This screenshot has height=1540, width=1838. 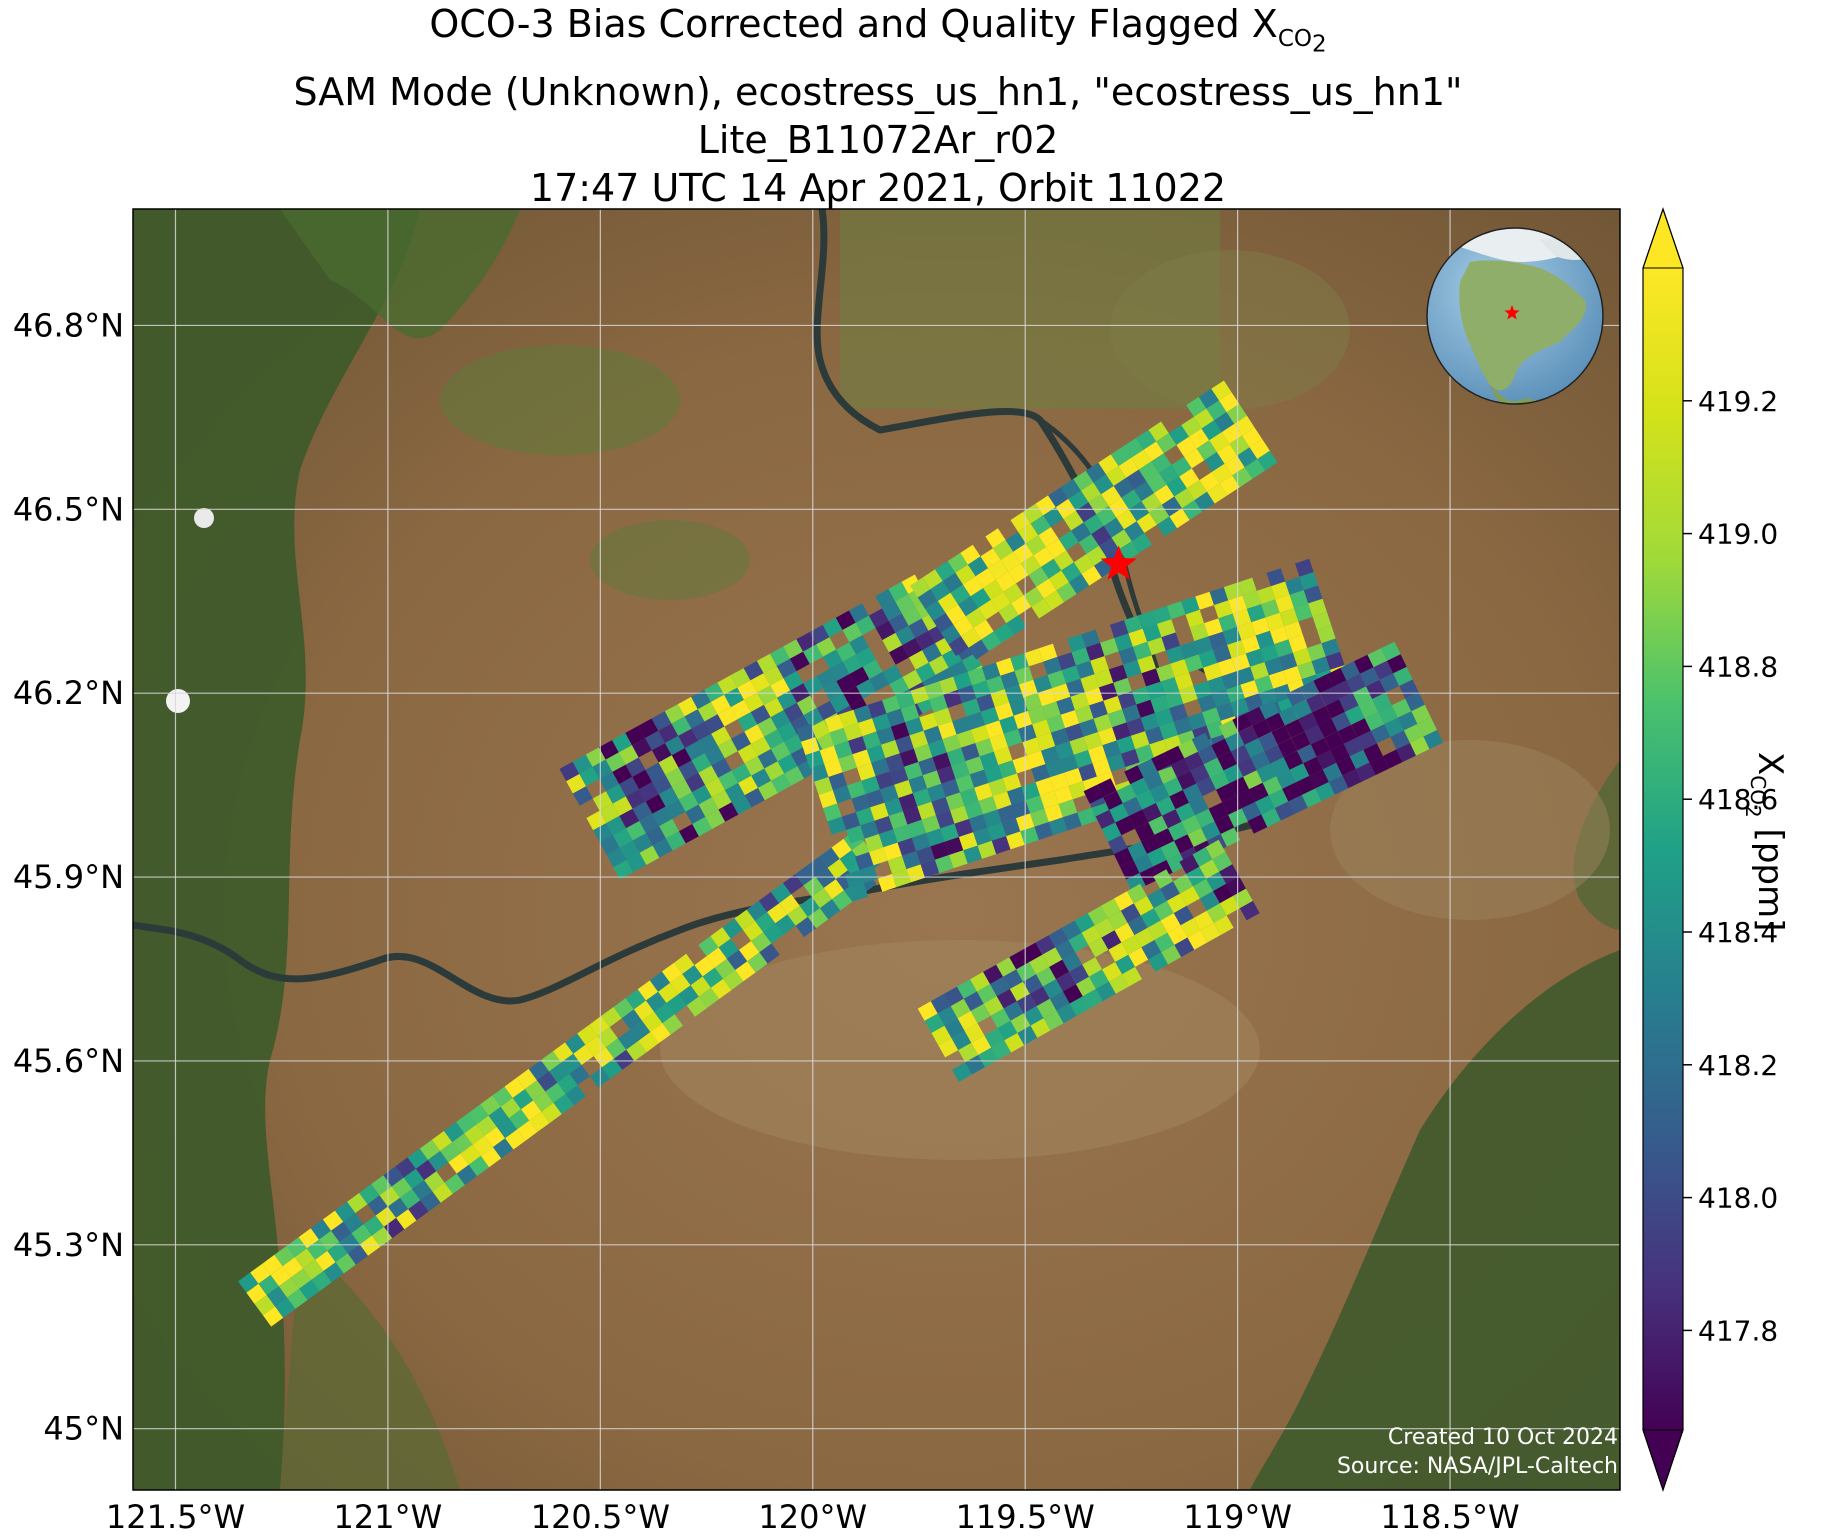 What do you see at coordinates (1502, 1437) in the screenshot?
I see `created-date: Created 10 Oct 2024` at bounding box center [1502, 1437].